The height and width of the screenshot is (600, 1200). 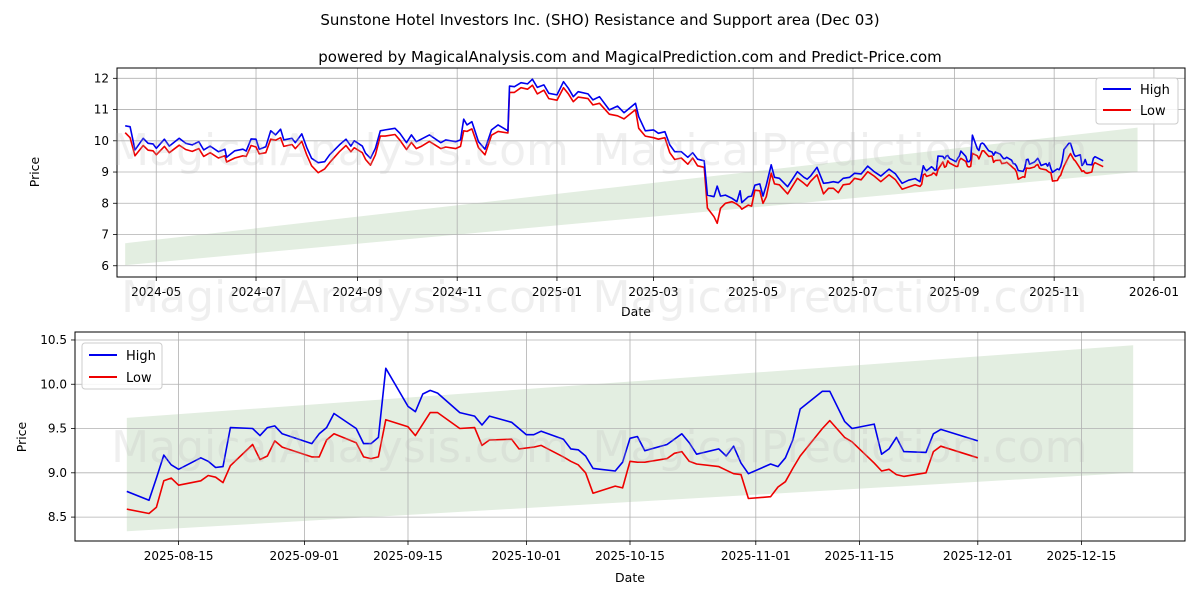 What do you see at coordinates (1137, 101) in the screenshot?
I see `top-legend: High Low` at bounding box center [1137, 101].